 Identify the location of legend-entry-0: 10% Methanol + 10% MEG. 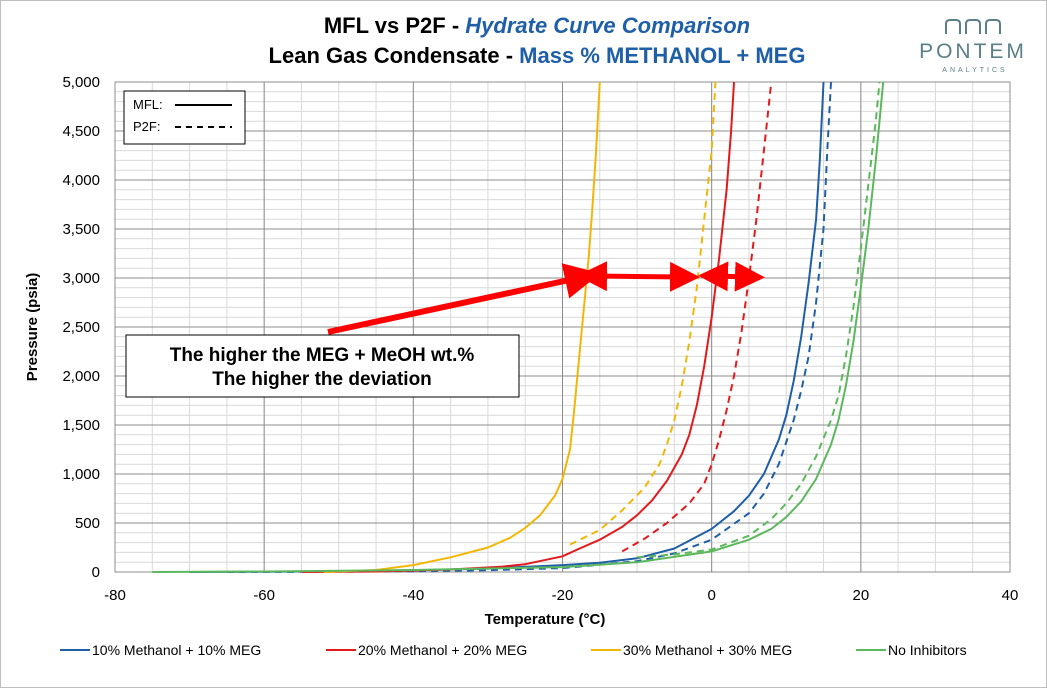
(176, 650).